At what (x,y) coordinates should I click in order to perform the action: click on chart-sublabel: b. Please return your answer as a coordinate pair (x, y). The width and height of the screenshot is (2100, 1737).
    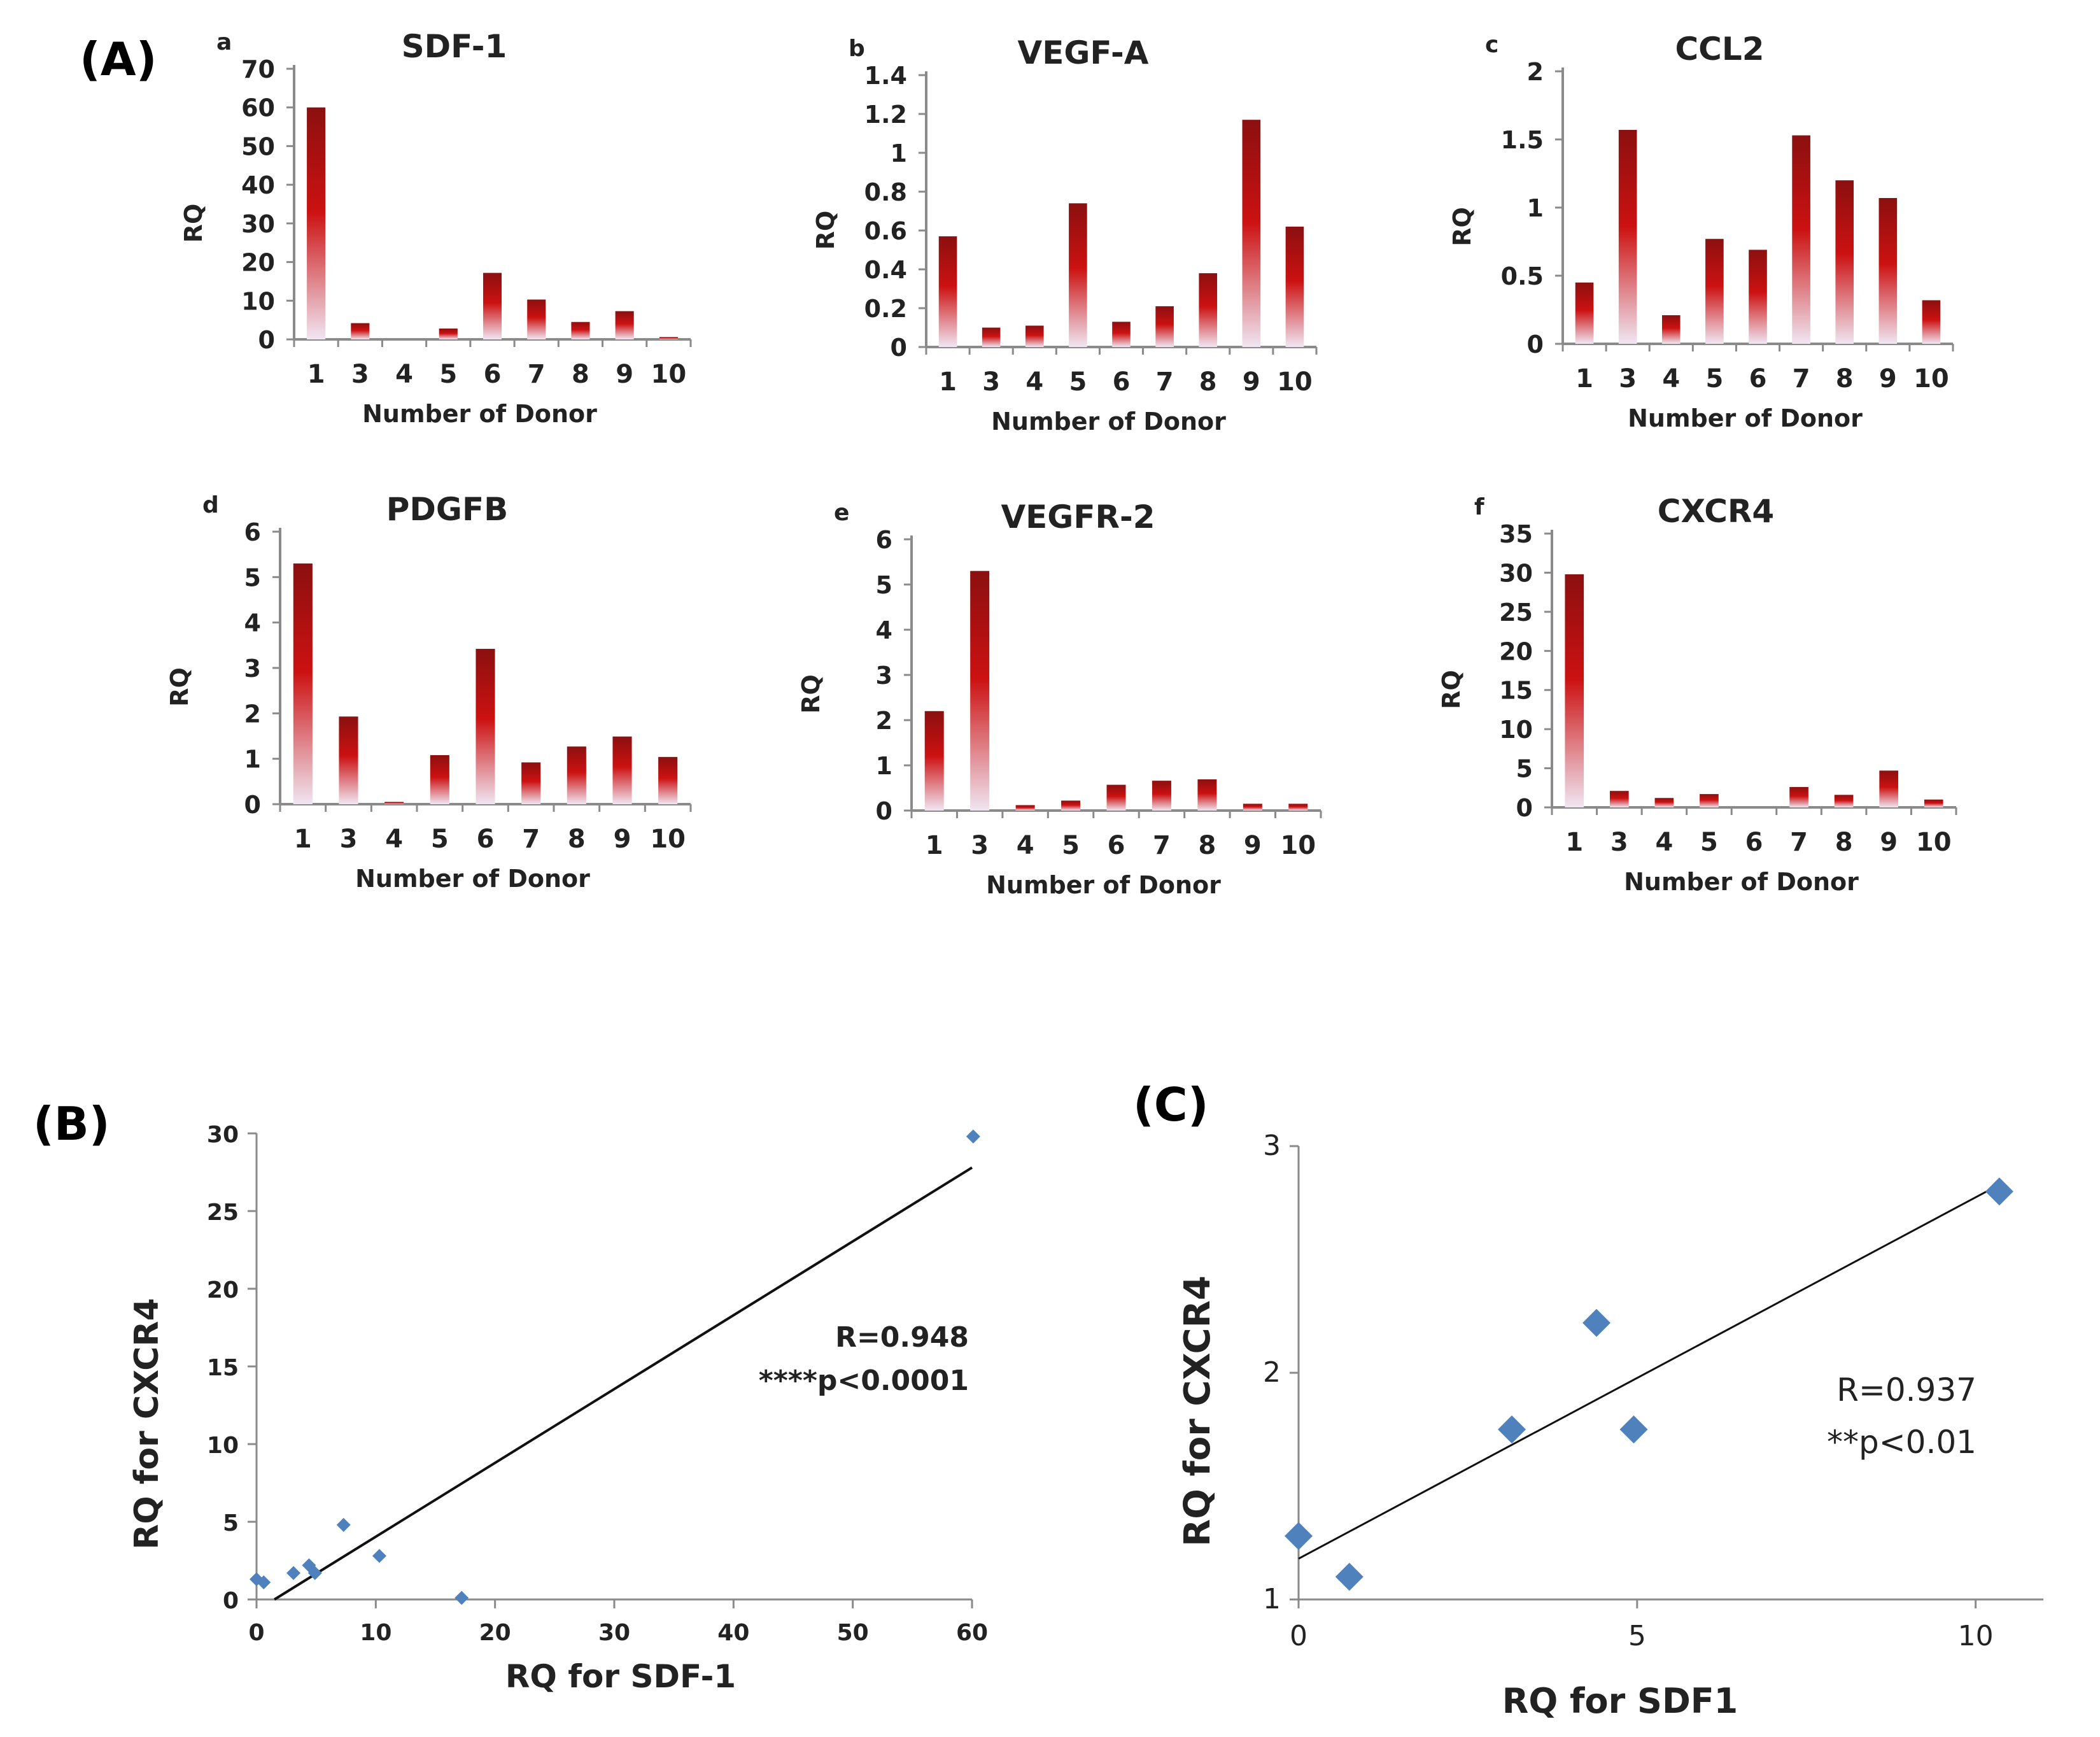
    Looking at the image, I should click on (857, 49).